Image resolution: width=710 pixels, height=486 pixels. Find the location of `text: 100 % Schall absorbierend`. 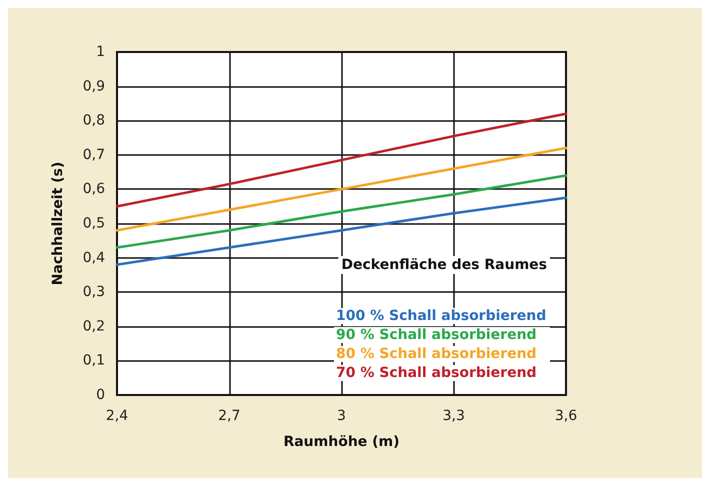

text: 100 % Schall absorbierend is located at coordinates (441, 316).